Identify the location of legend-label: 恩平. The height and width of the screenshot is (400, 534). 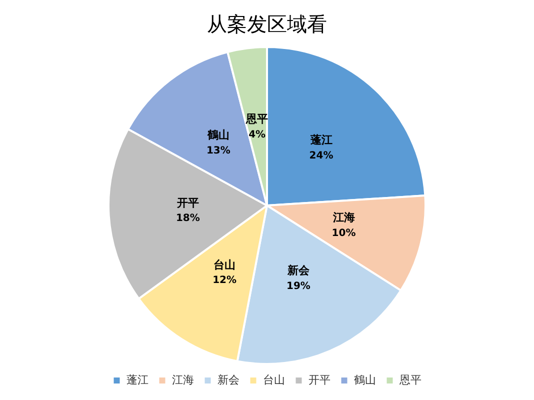
(410, 379).